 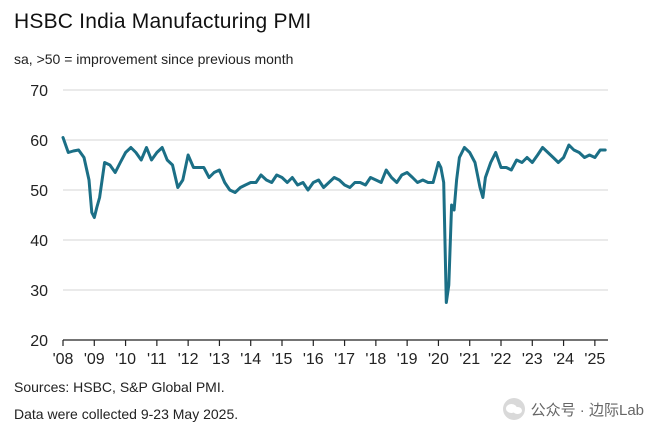 What do you see at coordinates (563, 359) in the screenshot?
I see `x-tick-label: '24` at bounding box center [563, 359].